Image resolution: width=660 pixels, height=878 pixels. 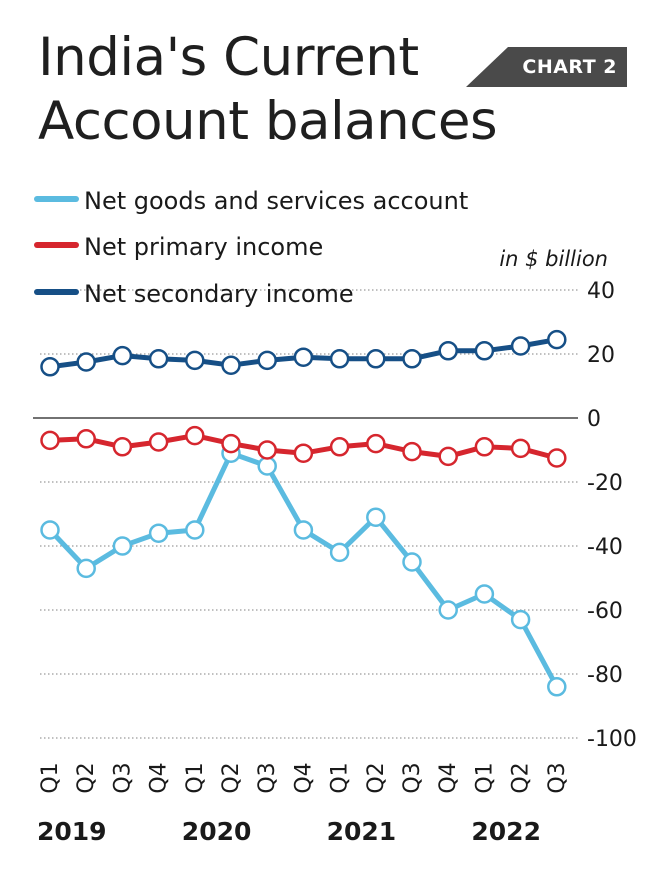 What do you see at coordinates (362, 831) in the screenshot?
I see `year-label: 2021` at bounding box center [362, 831].